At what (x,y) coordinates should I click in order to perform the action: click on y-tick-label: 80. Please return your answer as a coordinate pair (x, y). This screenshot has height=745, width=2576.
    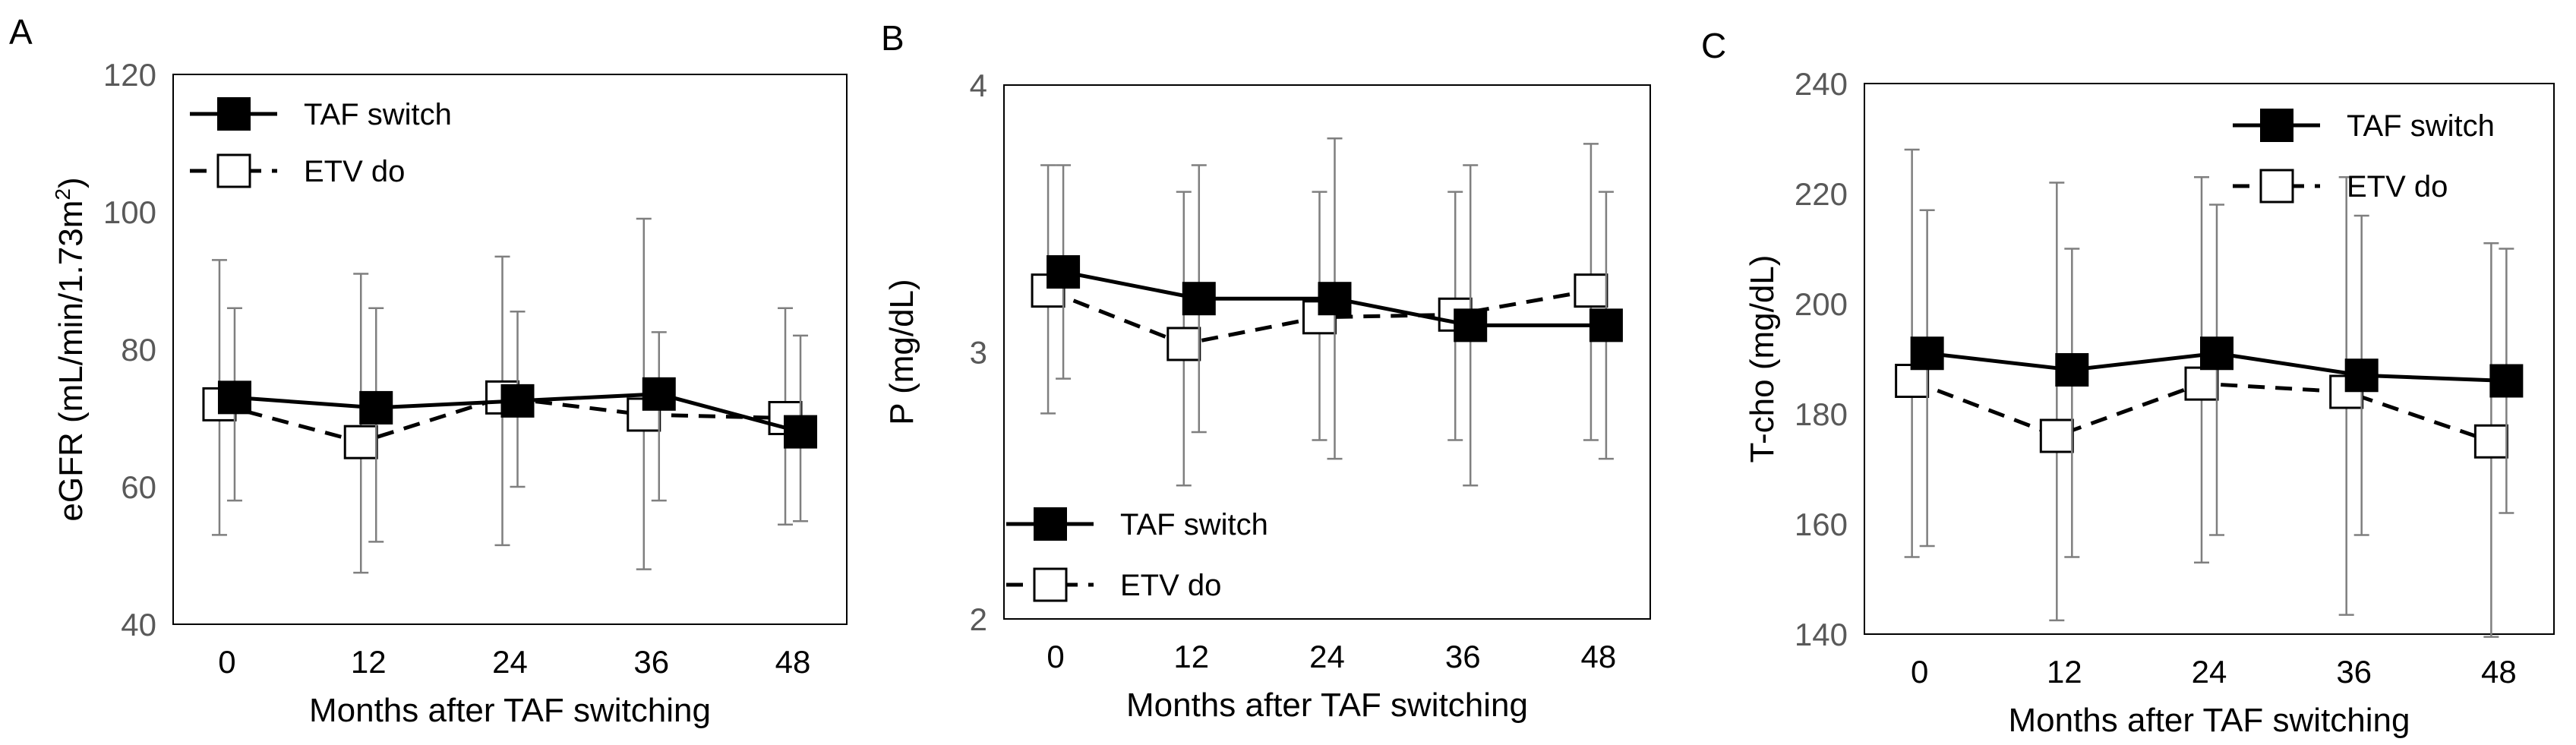
    Looking at the image, I should click on (138, 350).